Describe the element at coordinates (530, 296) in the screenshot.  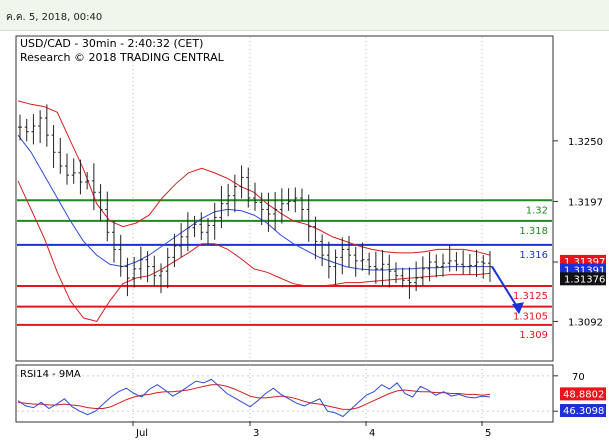
I see `level-label-1.3125: 1.3125` at that location.